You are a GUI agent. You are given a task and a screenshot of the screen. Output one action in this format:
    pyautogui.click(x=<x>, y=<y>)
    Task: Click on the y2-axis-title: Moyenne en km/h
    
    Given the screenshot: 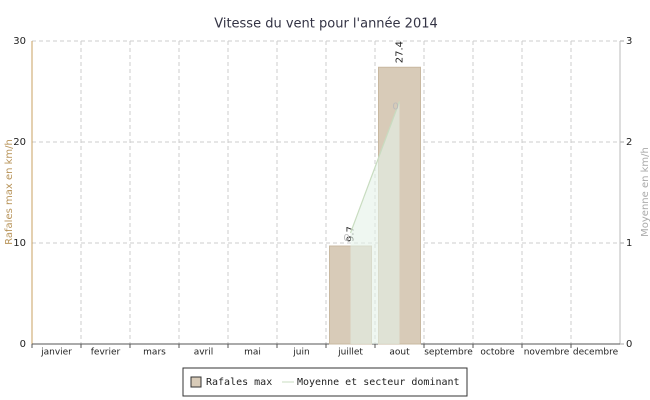 What is the action you would take?
    pyautogui.click(x=645, y=192)
    